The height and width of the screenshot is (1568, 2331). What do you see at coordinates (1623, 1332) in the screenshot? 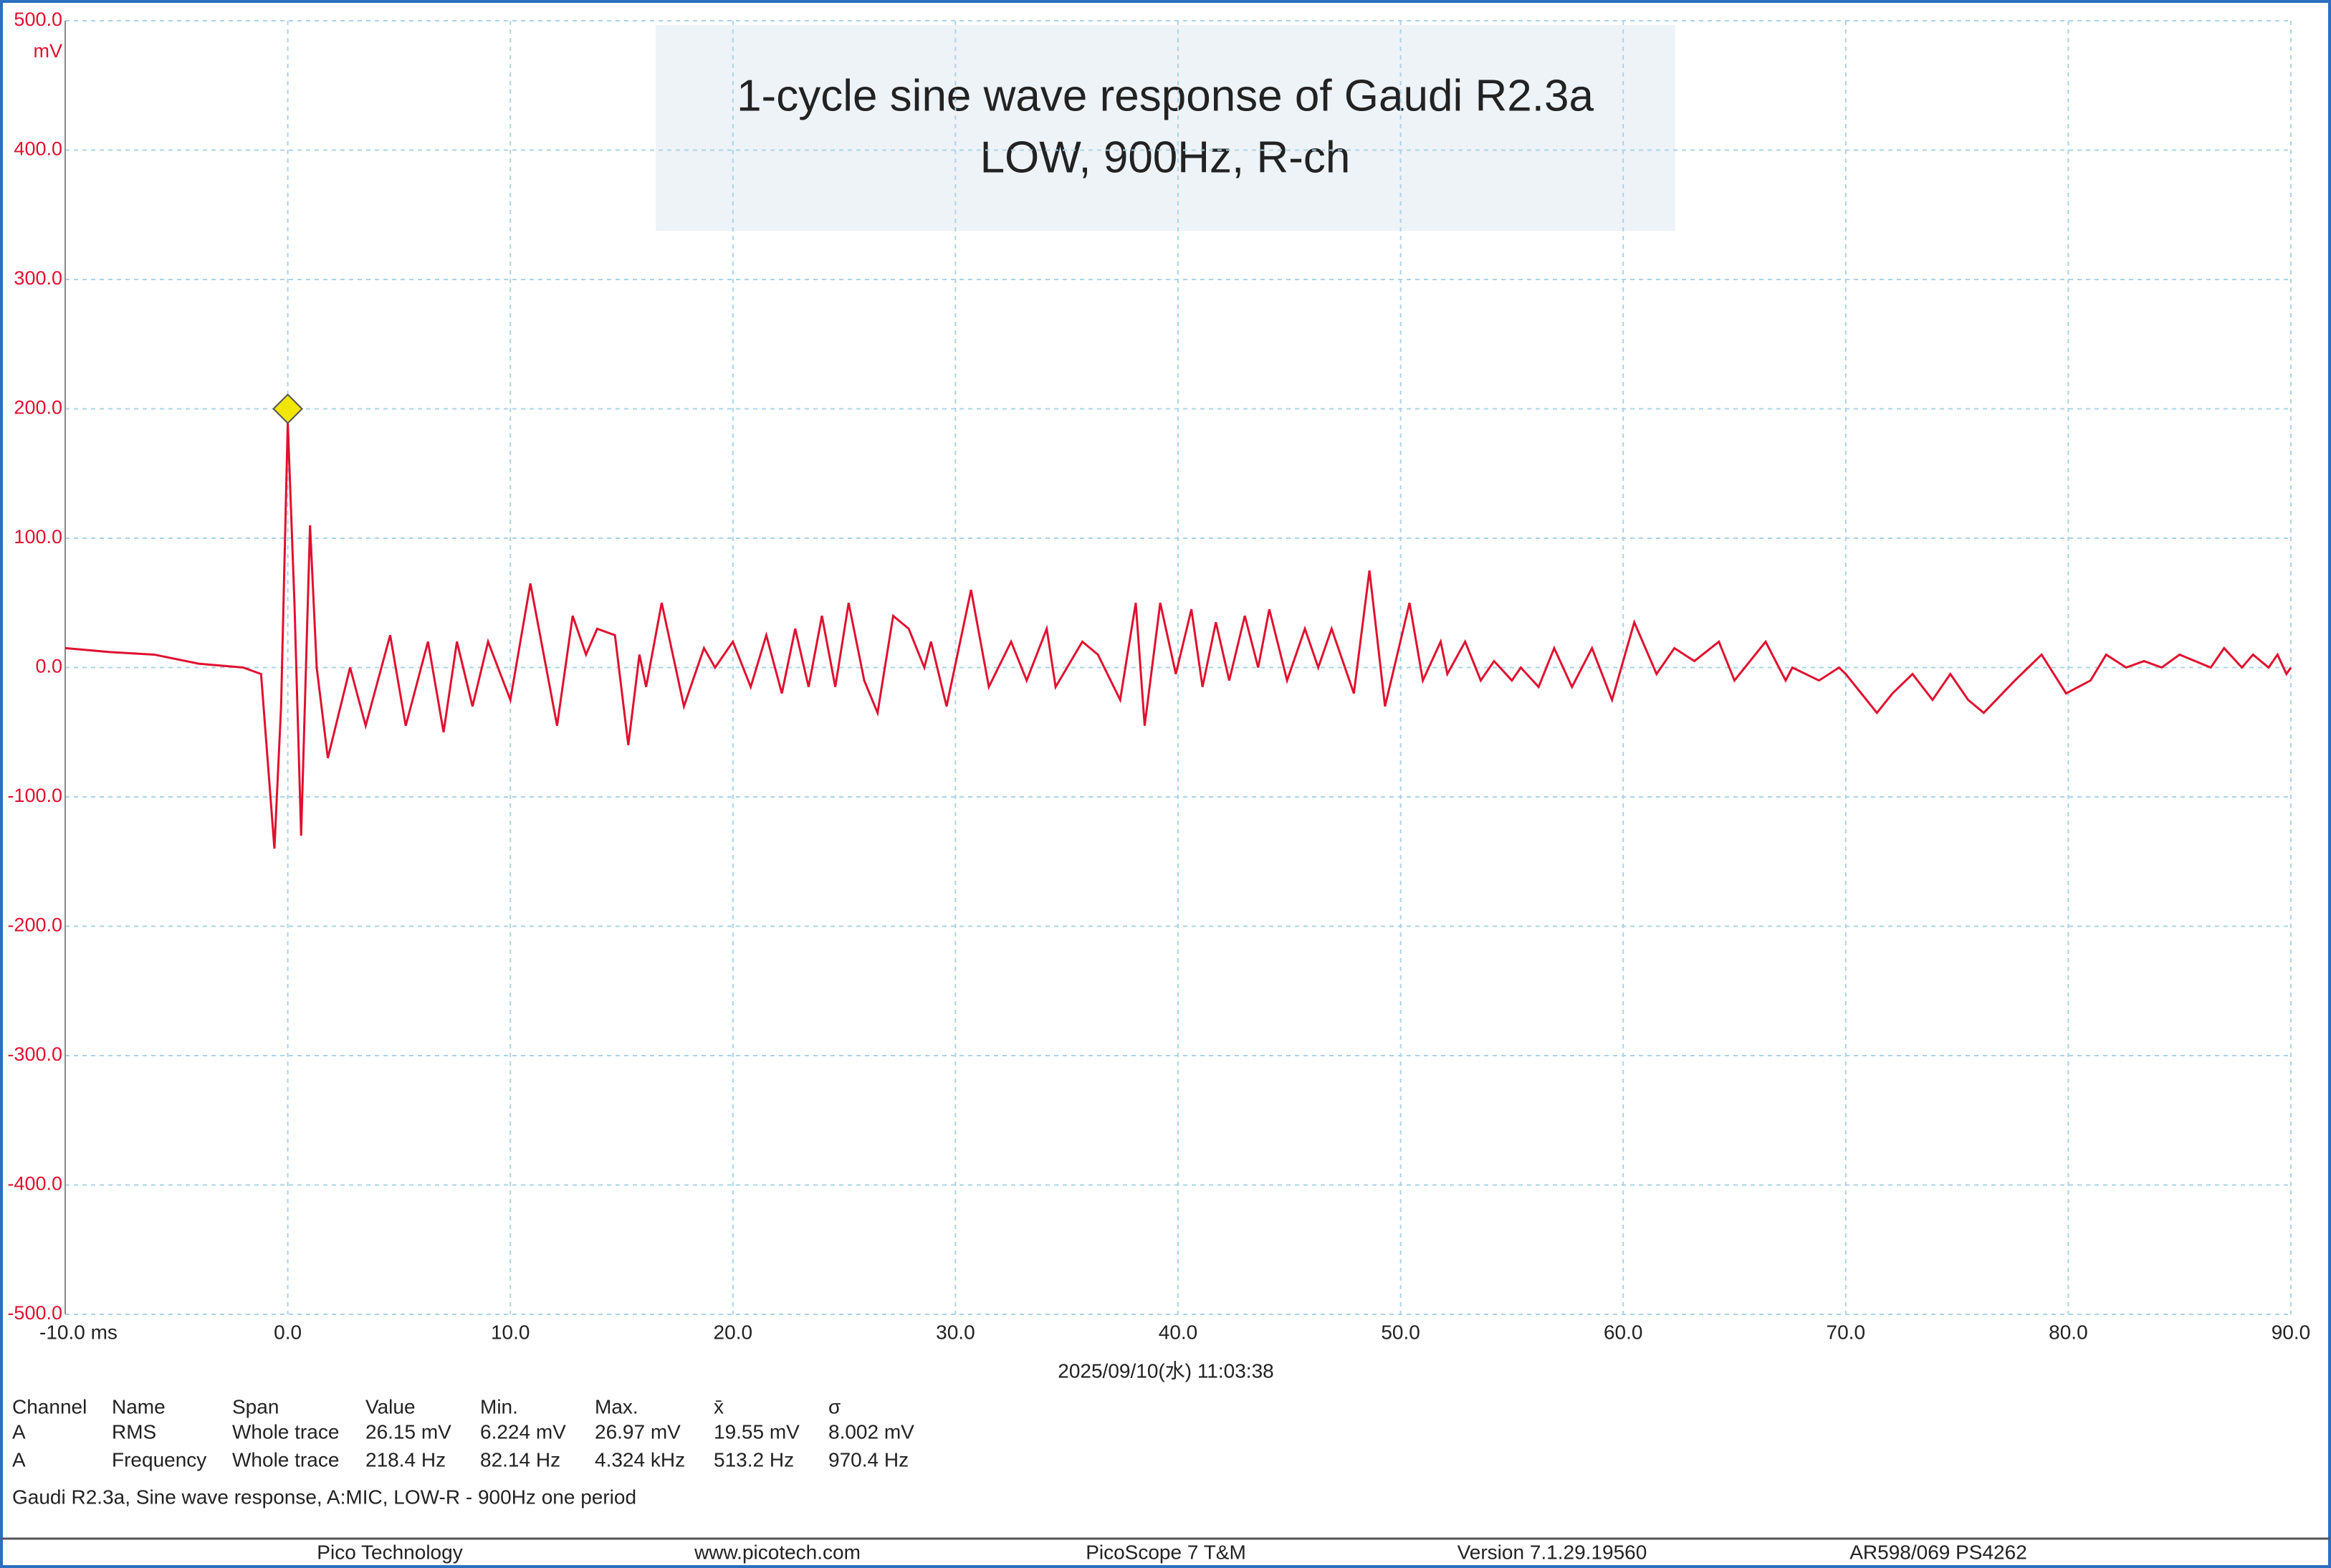
I see `x-tick-label: 60.0` at bounding box center [1623, 1332].